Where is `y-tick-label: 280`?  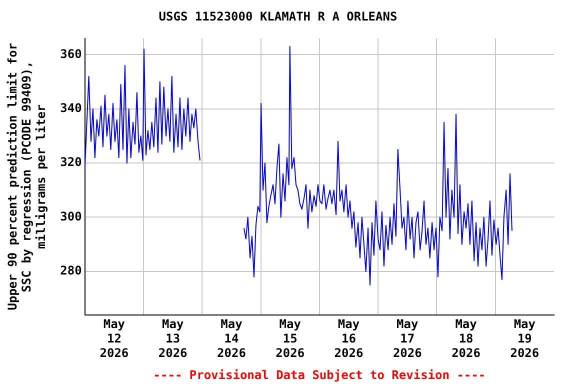
y-tick-label: 280 is located at coordinates (71, 271).